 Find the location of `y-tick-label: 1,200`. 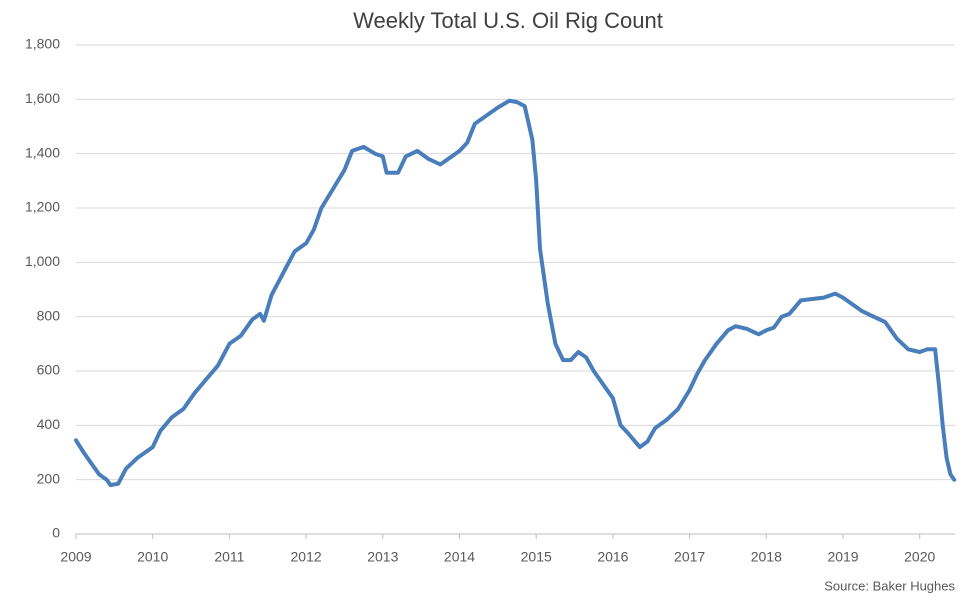

y-tick-label: 1,200 is located at coordinates (42, 207).